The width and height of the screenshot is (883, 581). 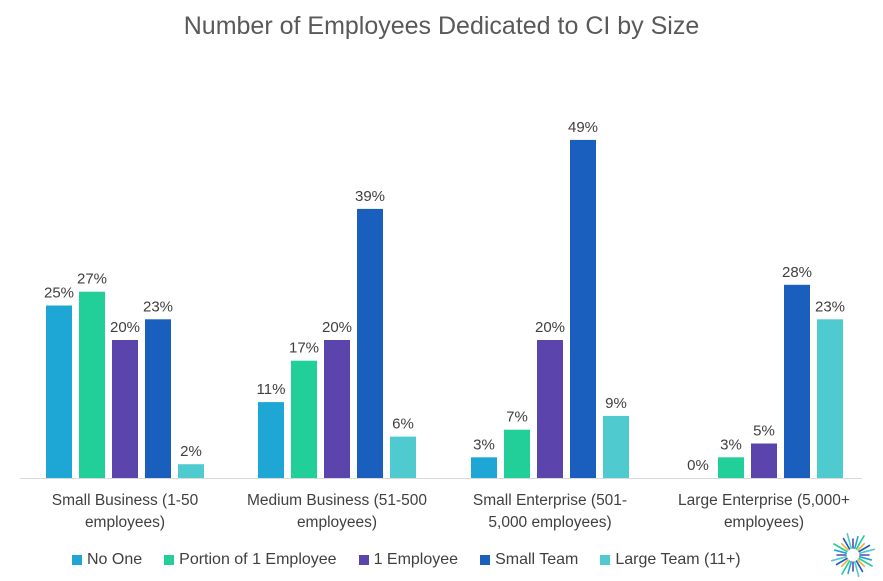 What do you see at coordinates (583, 127) in the screenshot?
I see `data-label: 49%` at bounding box center [583, 127].